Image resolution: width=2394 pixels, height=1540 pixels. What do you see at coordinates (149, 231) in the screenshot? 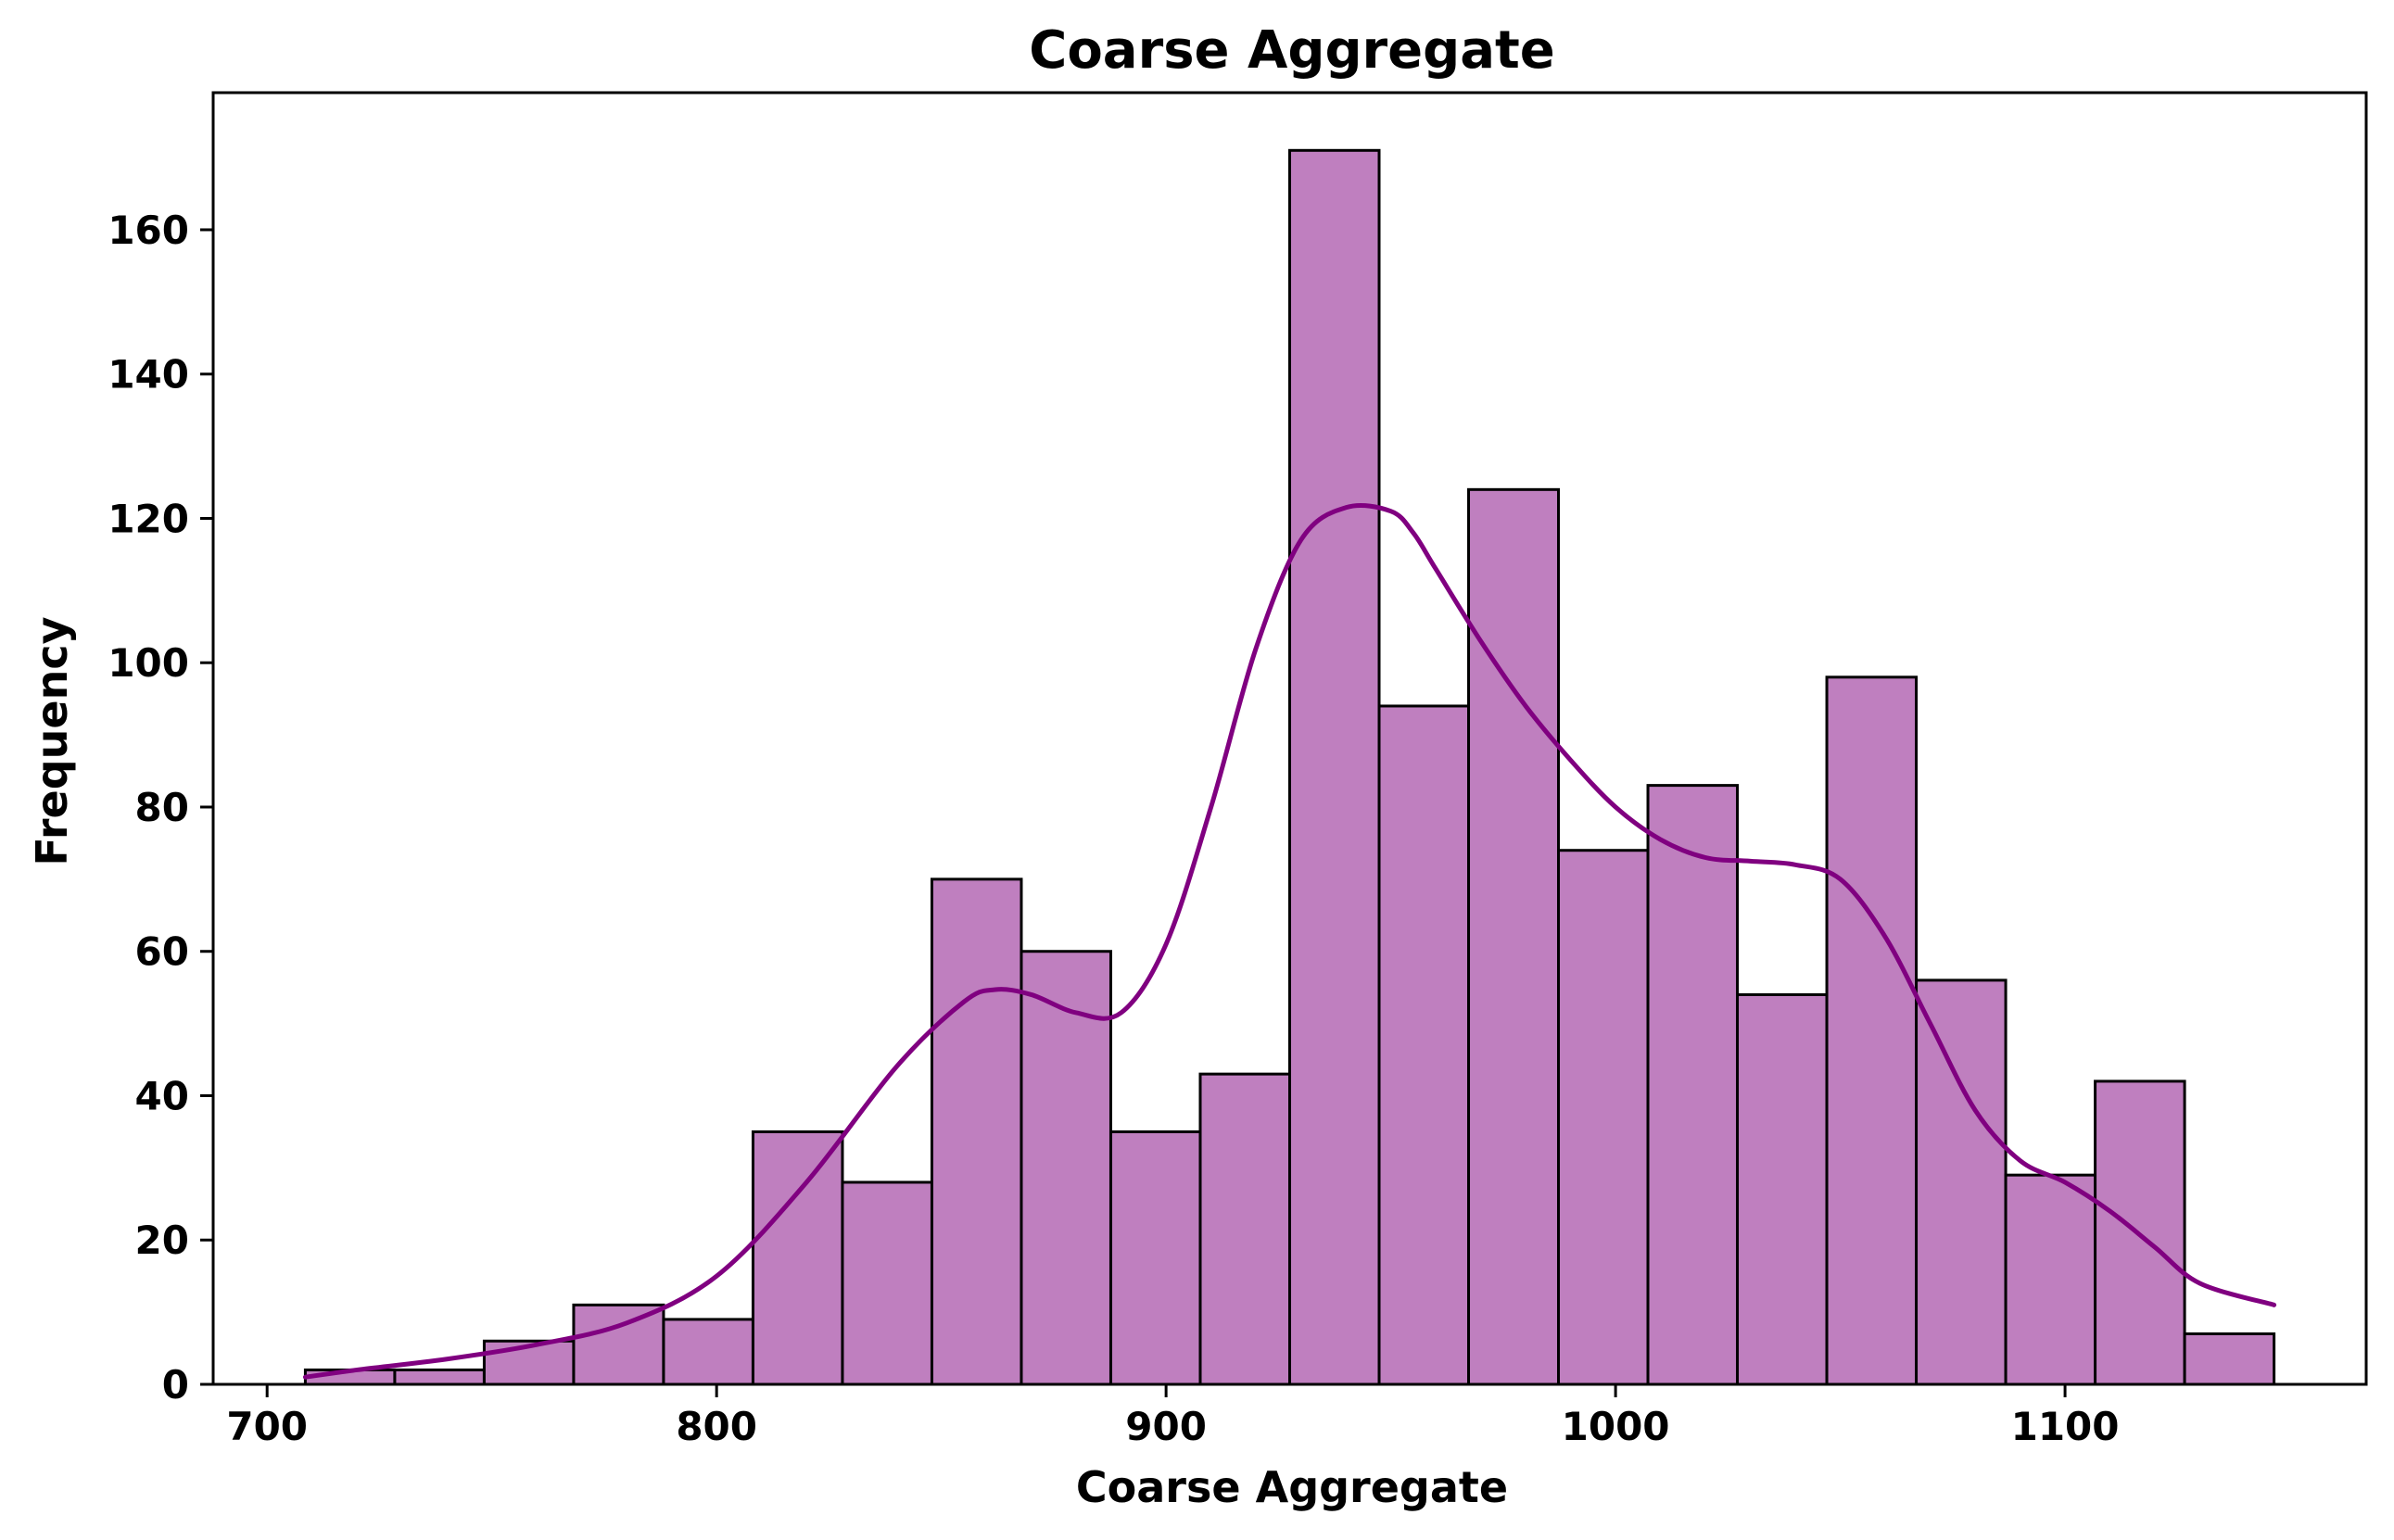
I see `y-tick-label: 160` at bounding box center [149, 231].